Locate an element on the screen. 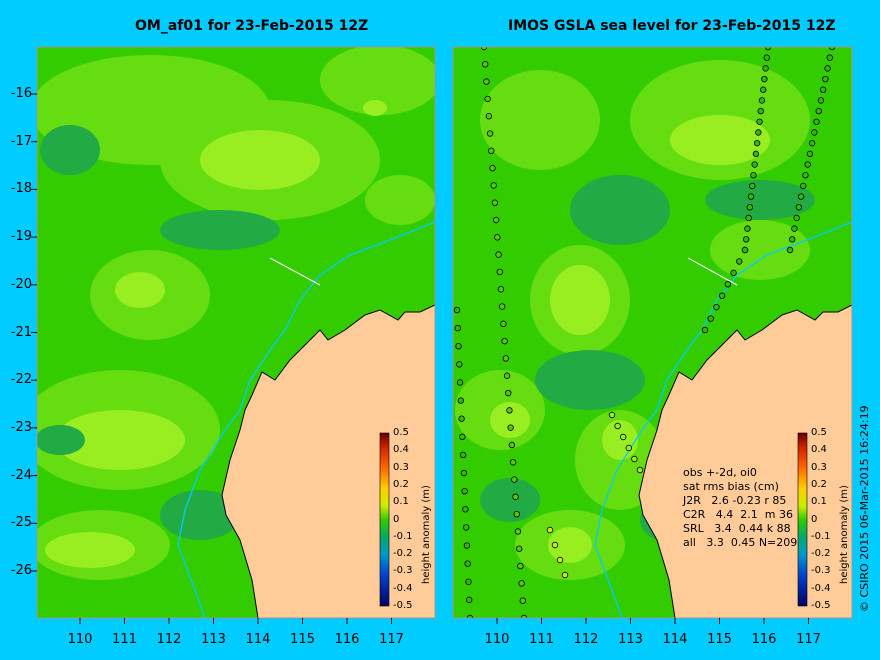 Image resolution: width=880 pixels, height=660 pixels. colorbar-tick-label: 0 is located at coordinates (396, 519).